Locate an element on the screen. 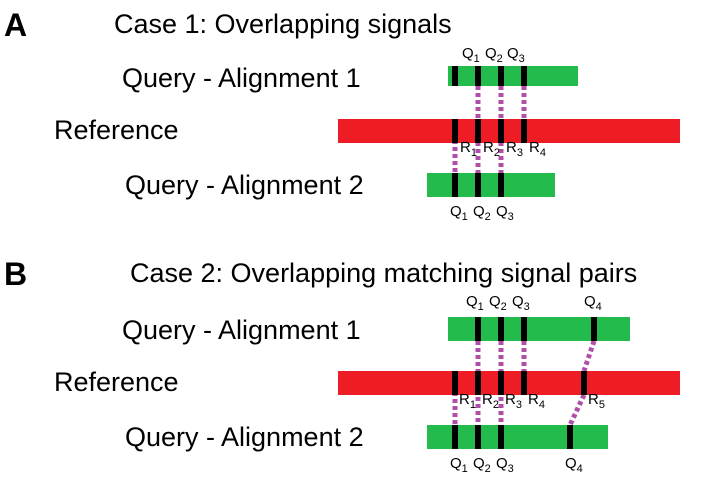  signal-label: R5 is located at coordinates (596, 401).